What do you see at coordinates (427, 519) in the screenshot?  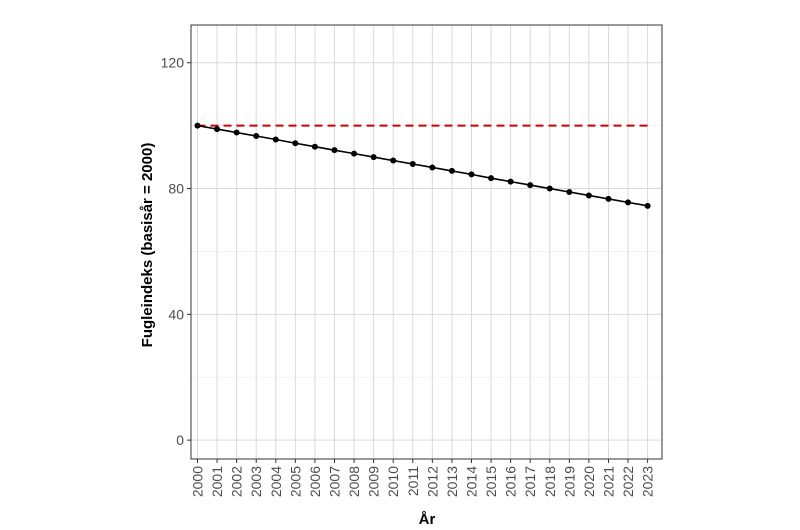 I see `x-axis-title: År` at bounding box center [427, 519].